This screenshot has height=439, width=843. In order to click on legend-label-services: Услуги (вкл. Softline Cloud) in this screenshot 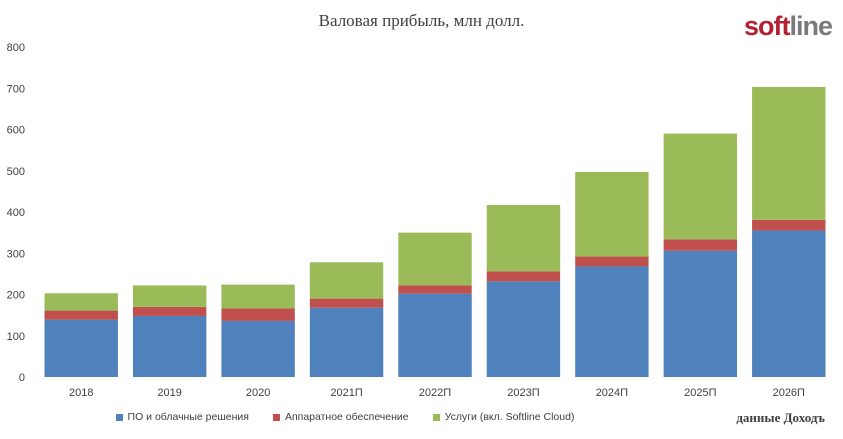, I will do `click(509, 417)`.